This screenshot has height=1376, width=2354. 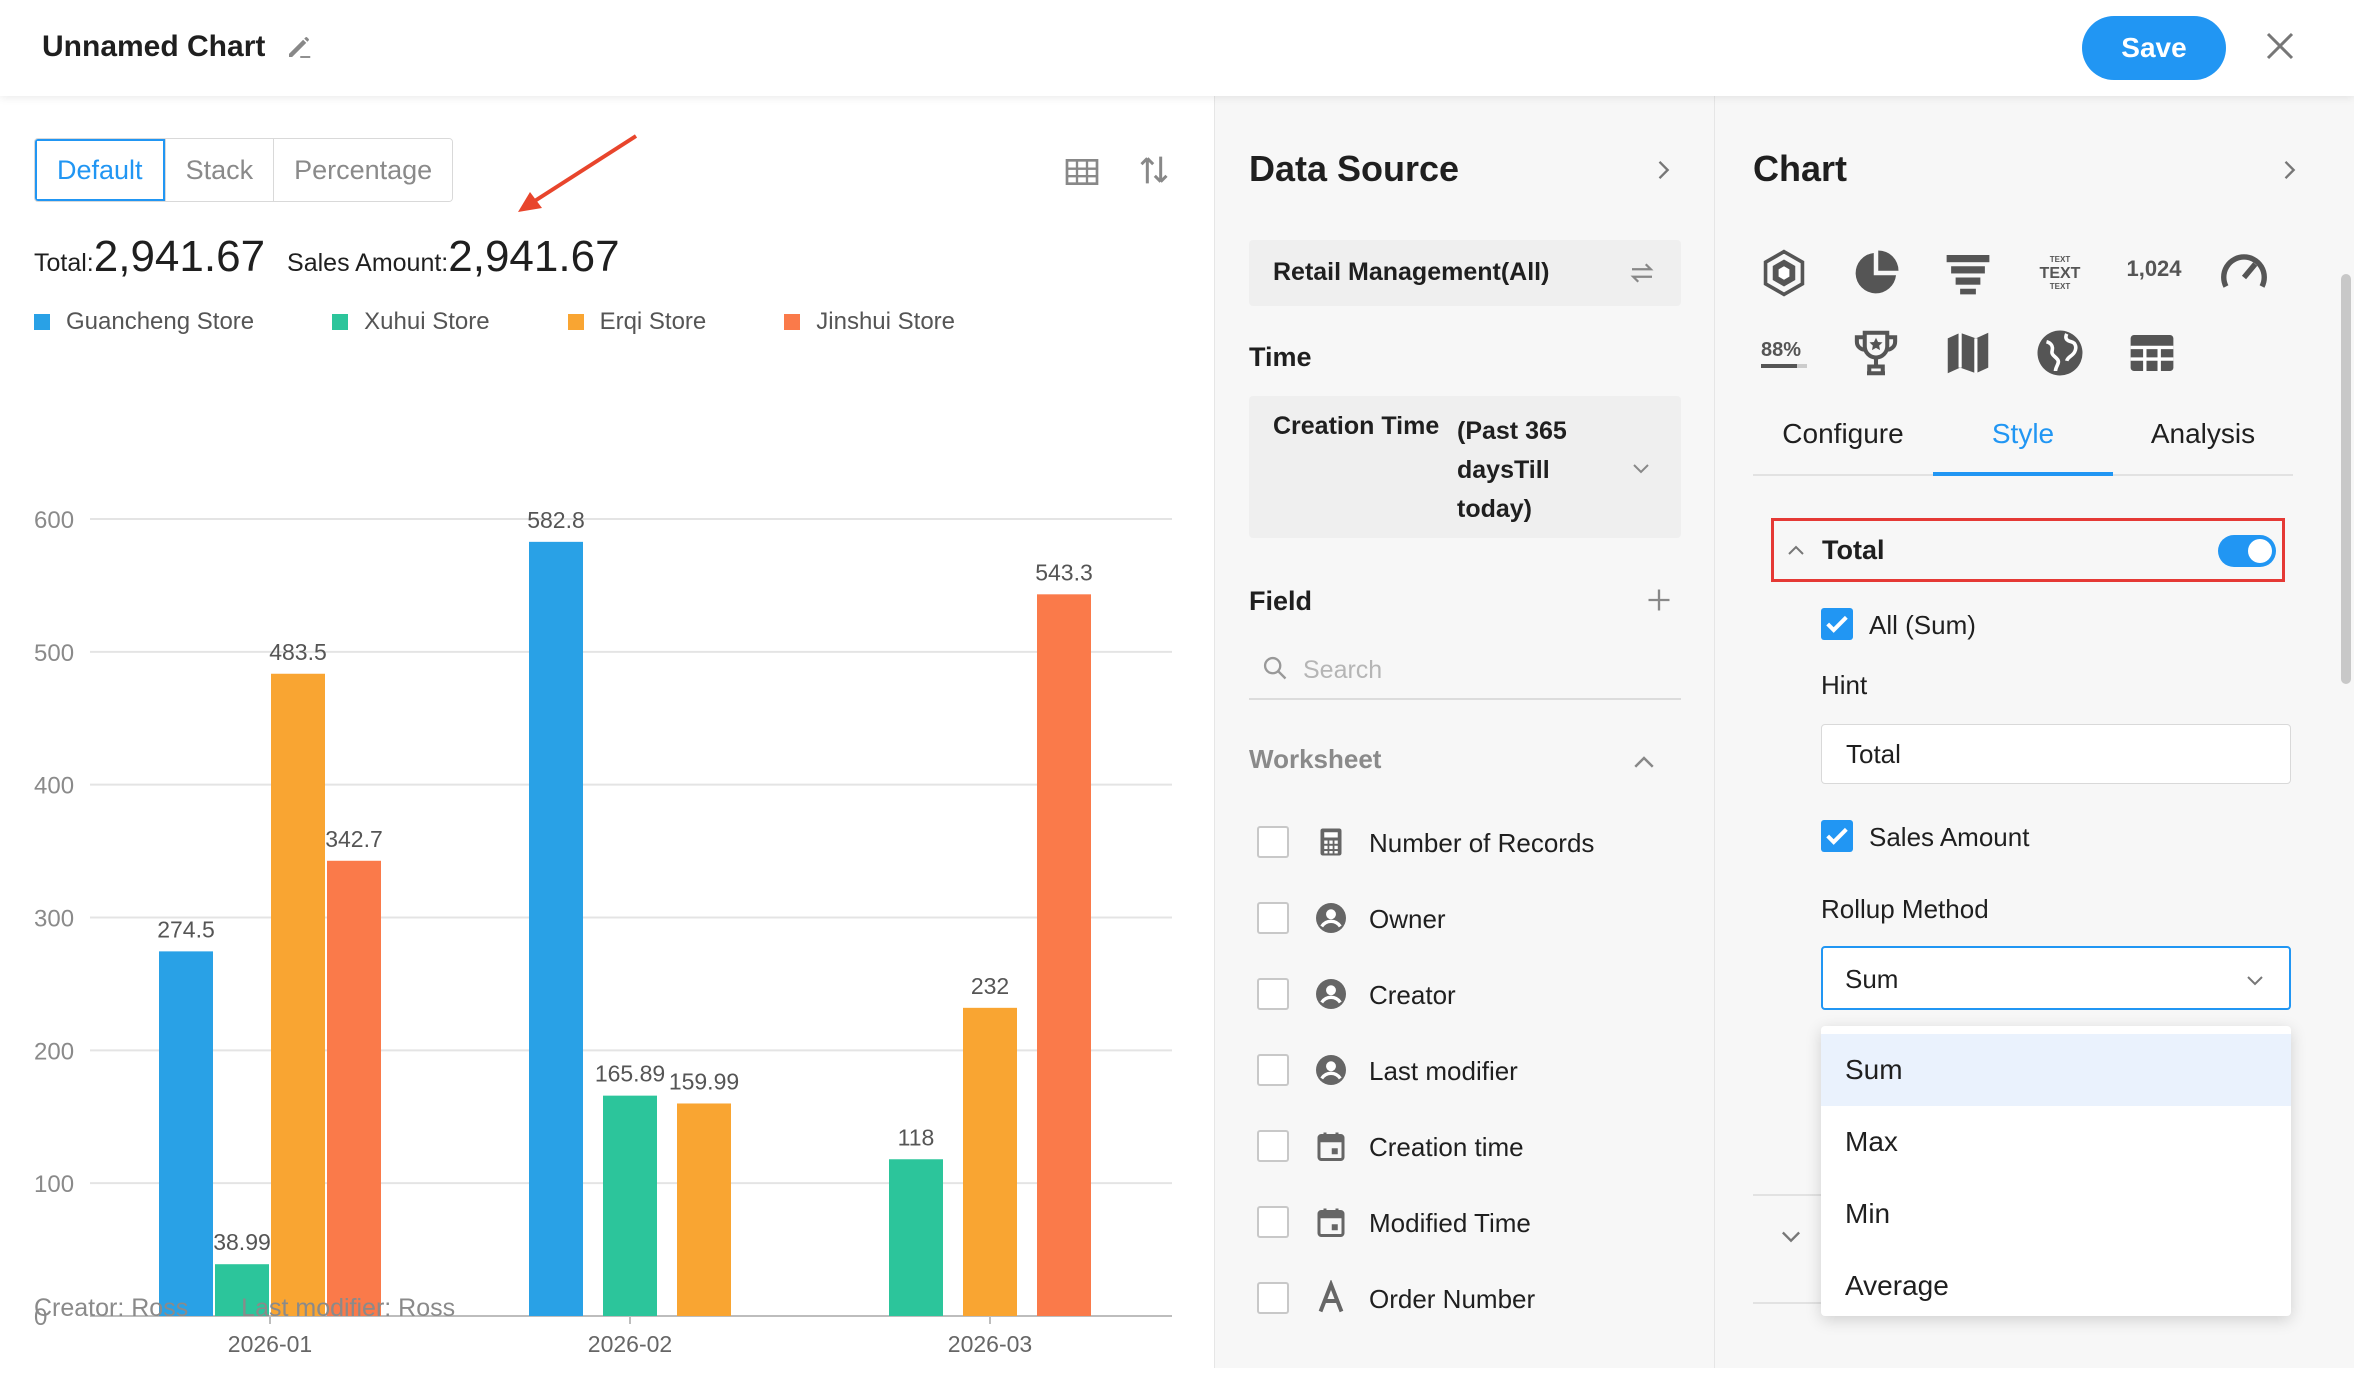 I want to click on dropdown-option-average: Average, so click(x=1897, y=1285).